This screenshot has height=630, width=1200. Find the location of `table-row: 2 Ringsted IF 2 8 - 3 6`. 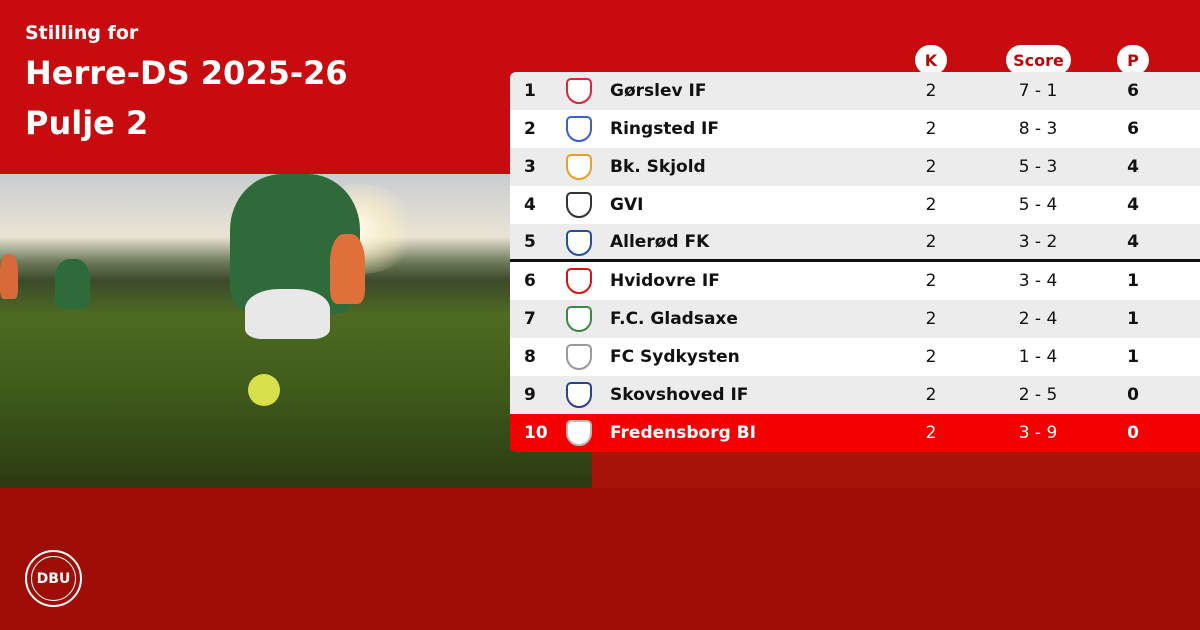

table-row: 2 Ringsted IF 2 8 - 3 6 is located at coordinates (855, 129).